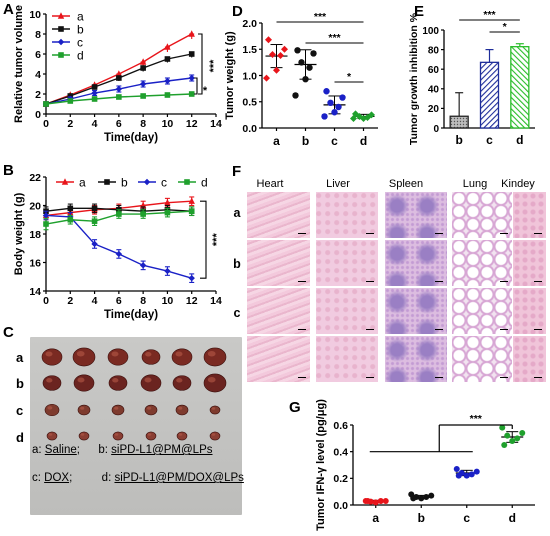 The height and width of the screenshot is (536, 550). I want to click on x-tick-label: 12, so click(192, 124).